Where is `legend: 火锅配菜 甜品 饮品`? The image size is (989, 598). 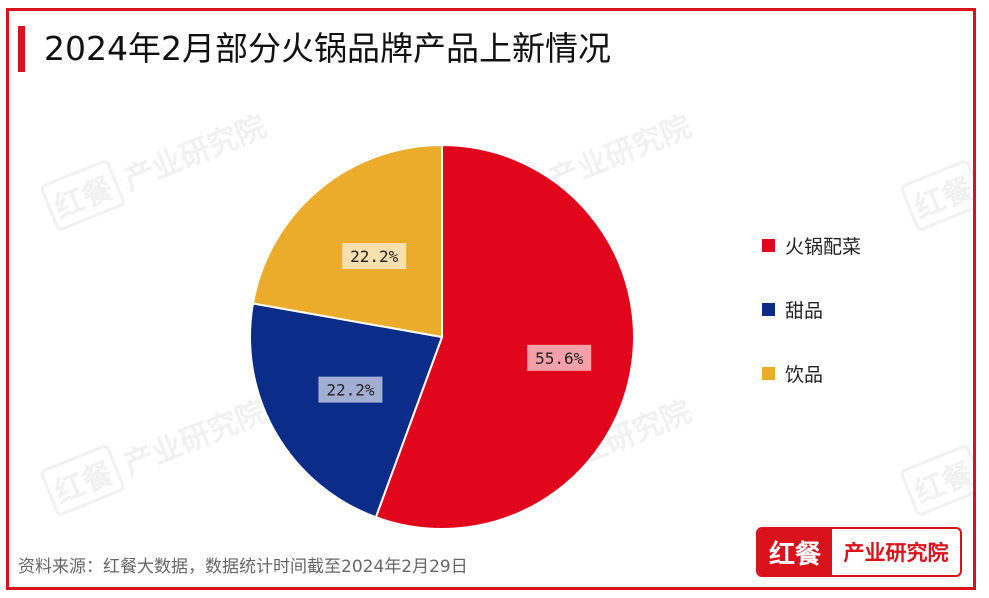
legend: 火锅配菜 甜品 饮品 is located at coordinates (811, 328).